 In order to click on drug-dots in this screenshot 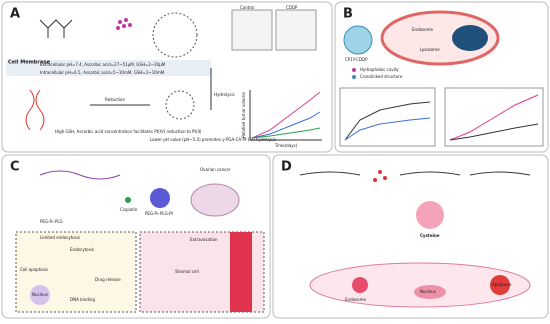, I will do `click(380, 176)`.